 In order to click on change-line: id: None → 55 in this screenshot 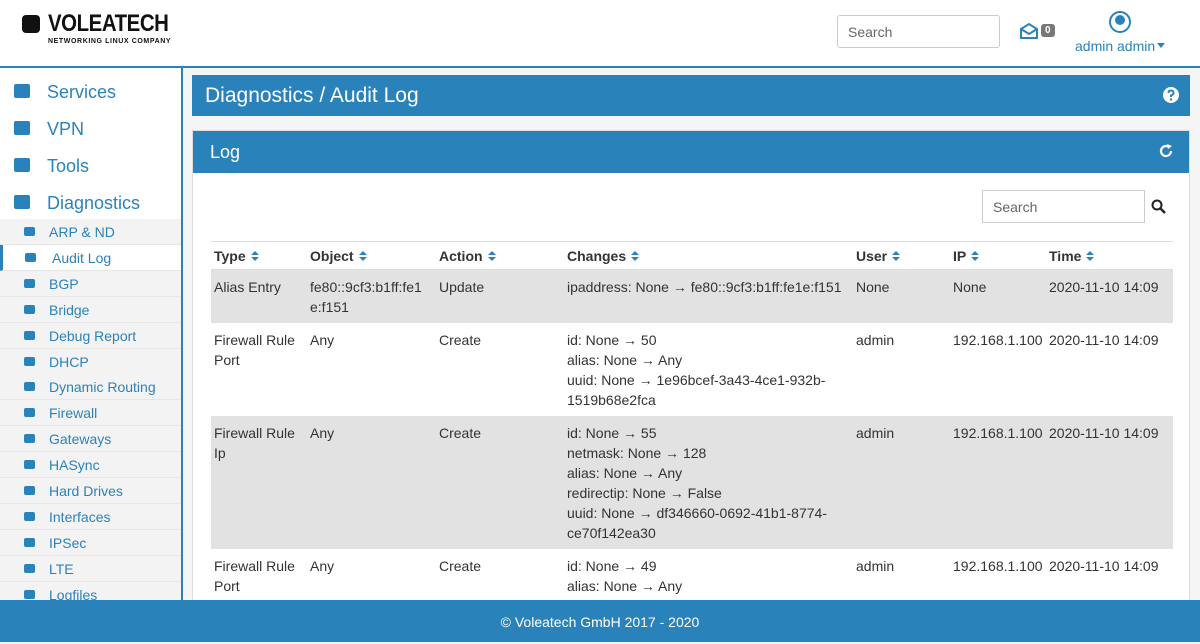, I will do `click(612, 433)`.